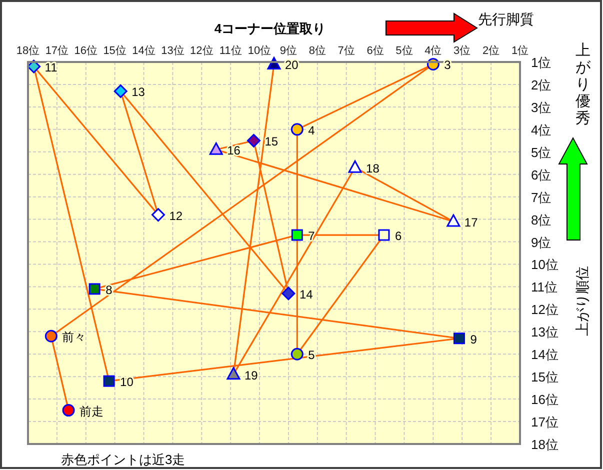 This screenshot has height=470, width=603. What do you see at coordinates (544, 264) in the screenshot?
I see `y-tick-label: 10位` at bounding box center [544, 264].